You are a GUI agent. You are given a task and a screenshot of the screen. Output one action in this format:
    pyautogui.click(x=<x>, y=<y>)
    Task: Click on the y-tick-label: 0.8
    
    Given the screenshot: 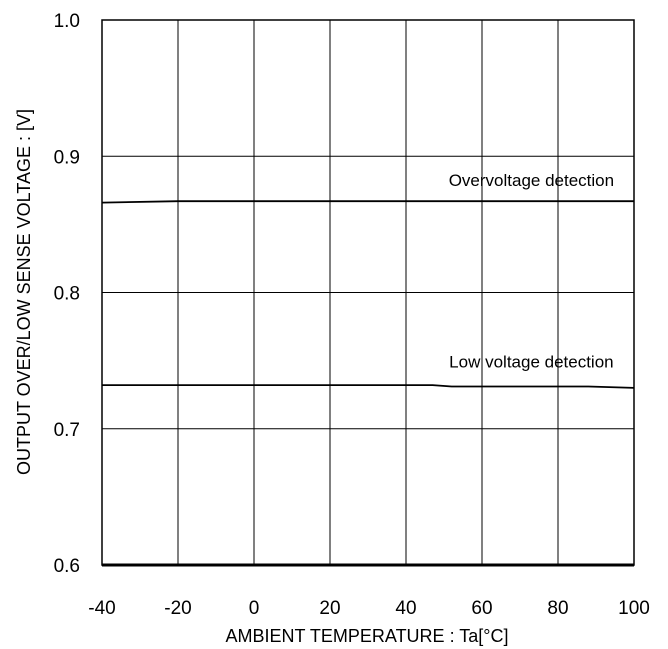 What is the action you would take?
    pyautogui.click(x=67, y=294)
    